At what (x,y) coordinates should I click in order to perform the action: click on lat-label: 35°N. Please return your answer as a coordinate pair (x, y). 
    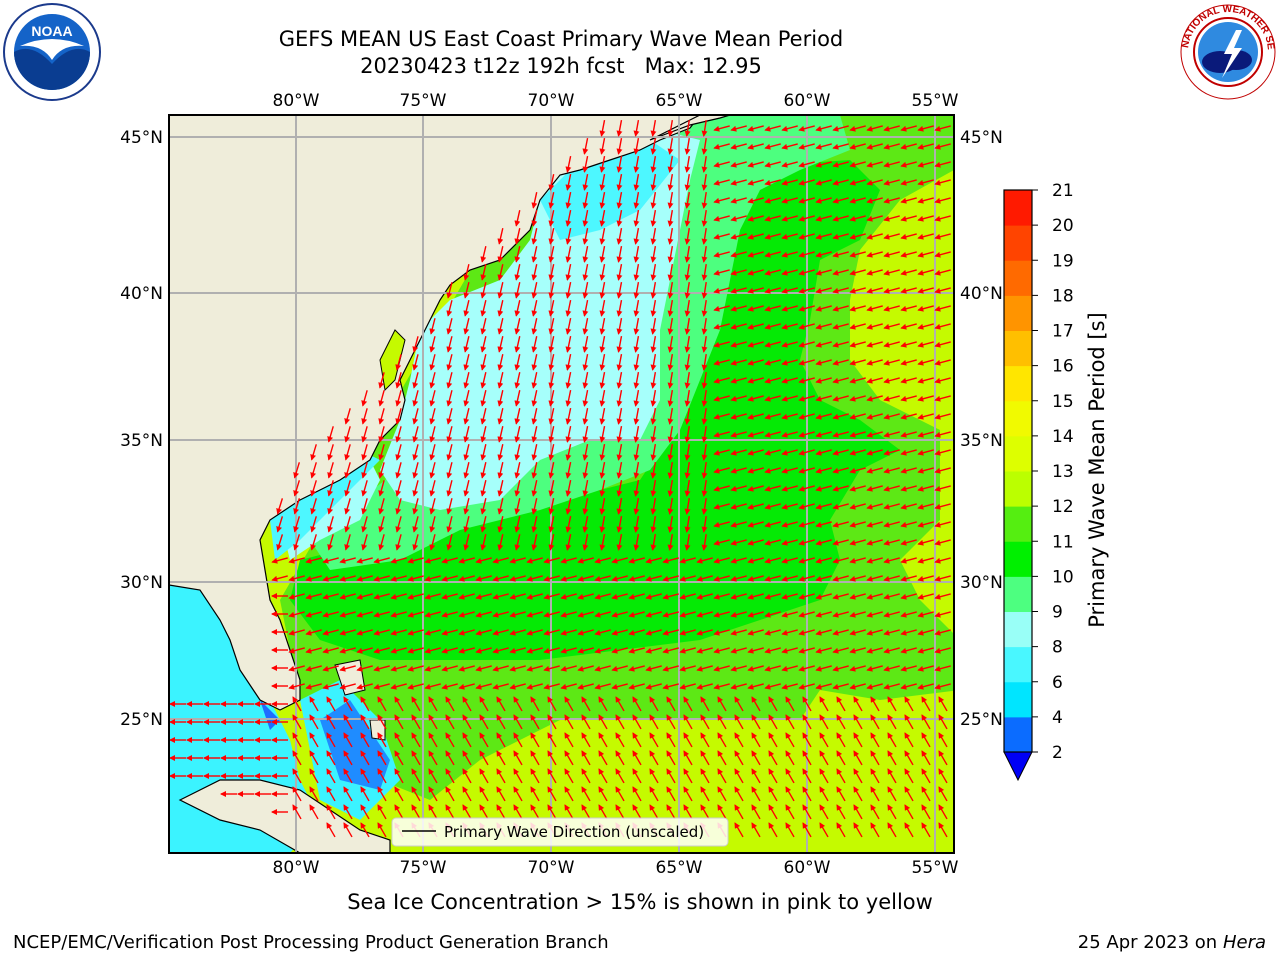
    Looking at the image, I should click on (141, 441).